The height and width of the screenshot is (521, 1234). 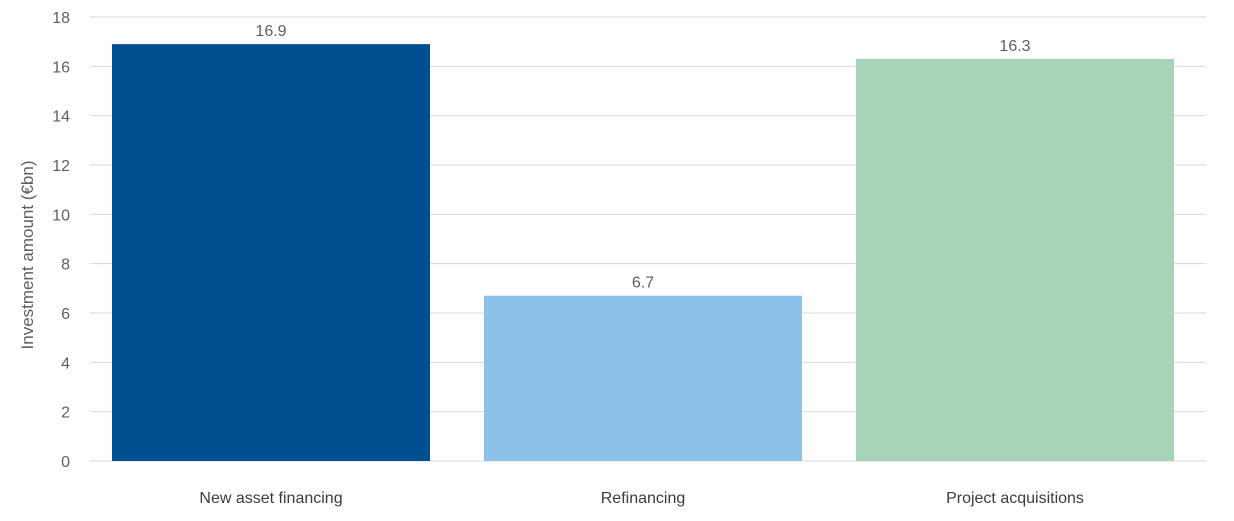 I want to click on y-tick-label: 8, so click(x=65, y=265).